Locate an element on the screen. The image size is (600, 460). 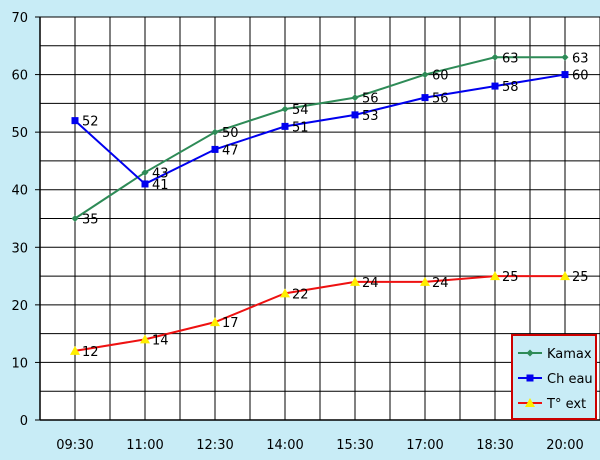
data-label: 47 is located at coordinates (230, 150).